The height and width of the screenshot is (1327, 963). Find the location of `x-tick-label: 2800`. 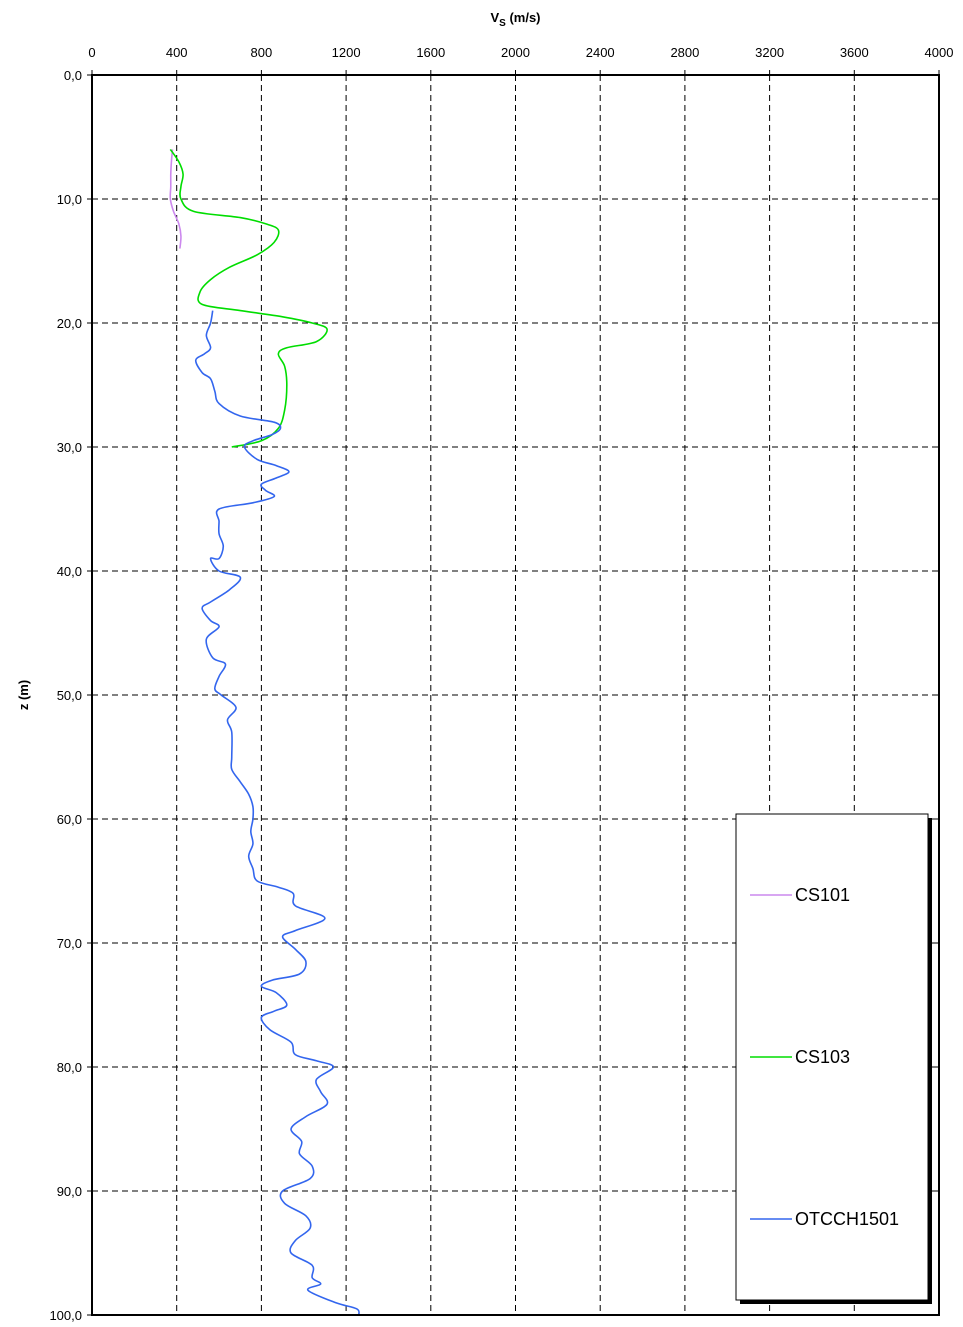

x-tick-label: 2800 is located at coordinates (684, 52).